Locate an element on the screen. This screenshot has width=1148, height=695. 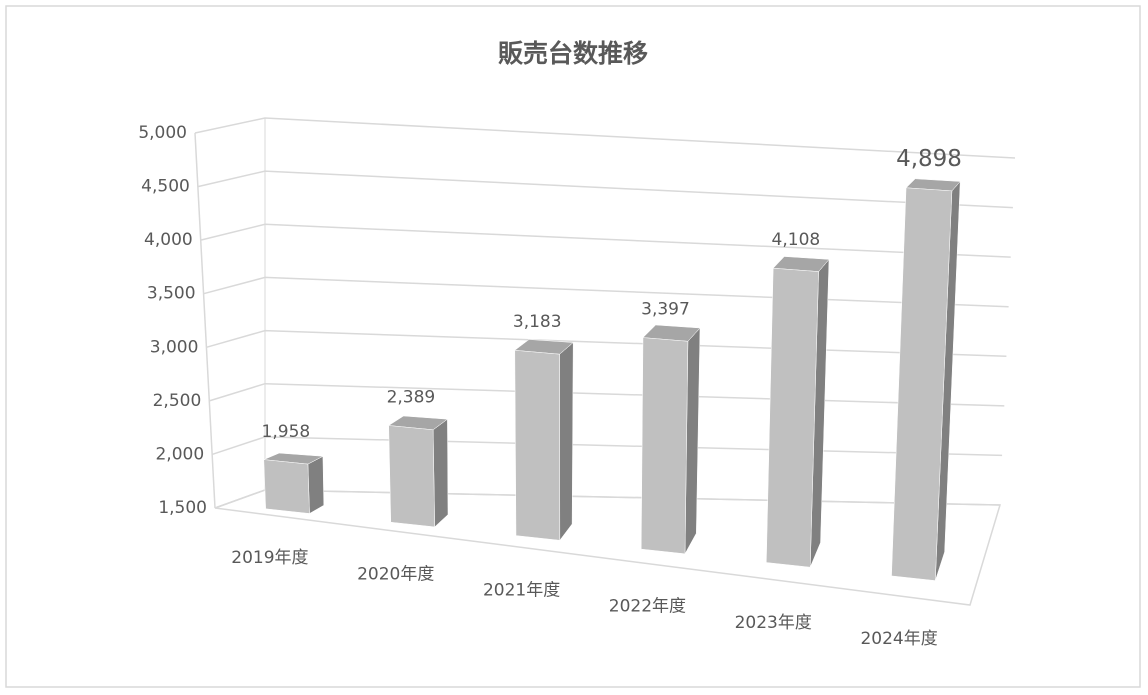
y-tick-label: 3,500 is located at coordinates (171, 294).